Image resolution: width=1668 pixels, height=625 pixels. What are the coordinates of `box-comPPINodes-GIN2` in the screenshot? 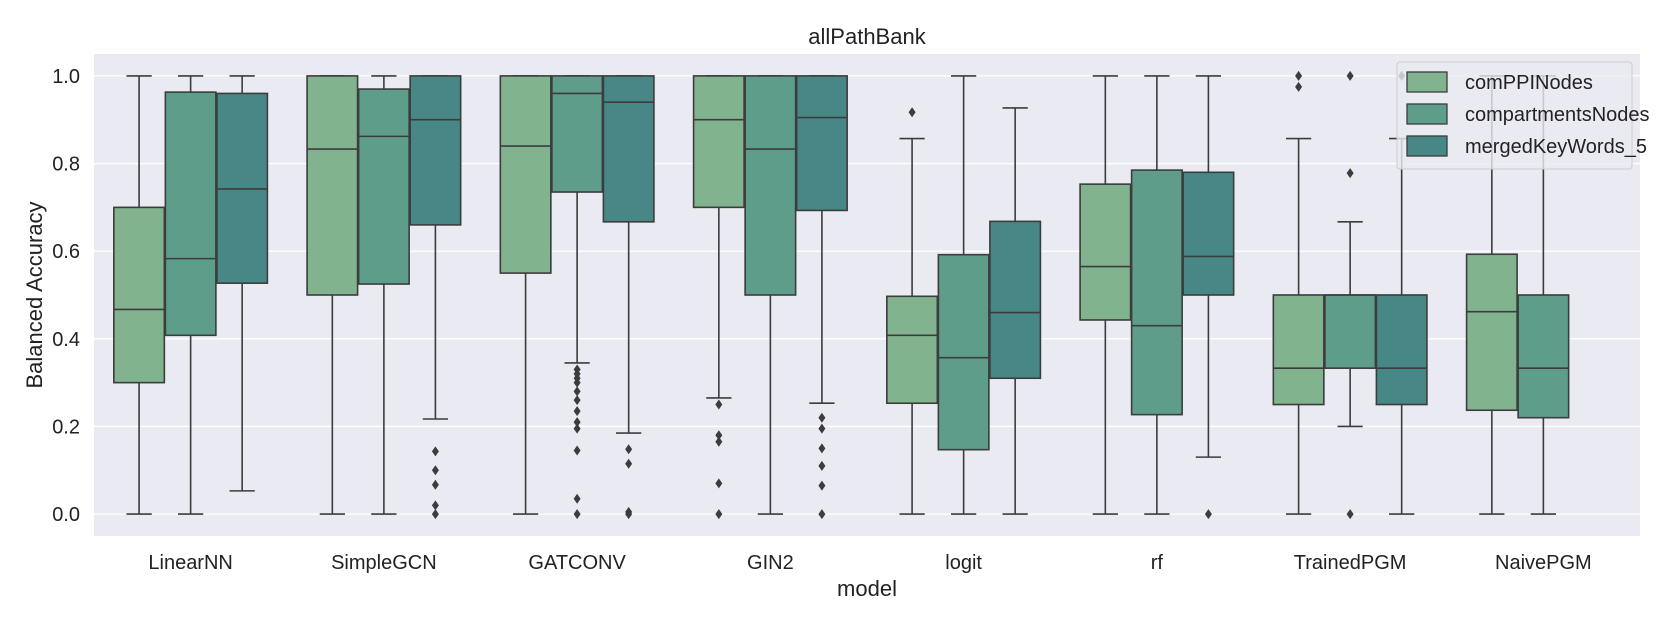 It's located at (718, 297).